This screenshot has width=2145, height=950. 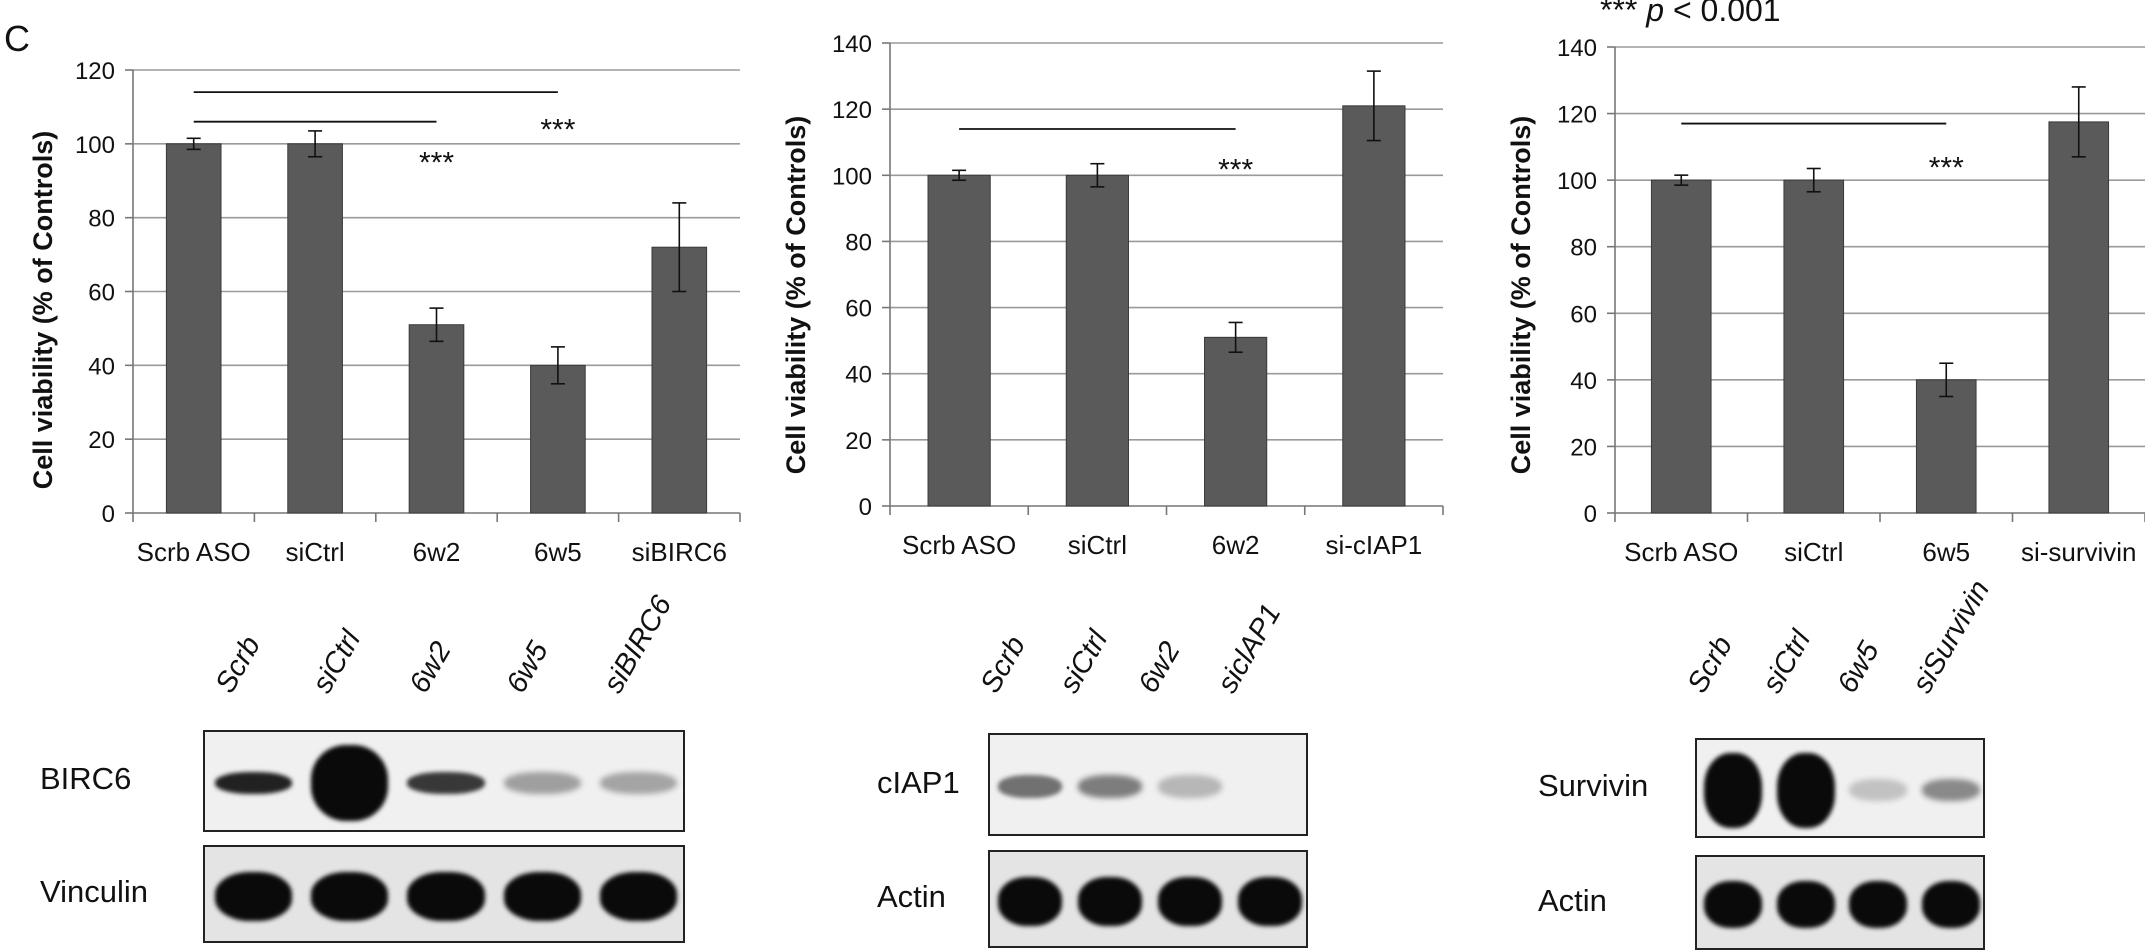 What do you see at coordinates (94, 891) in the screenshot?
I see `blot-row-label: Vinculin` at bounding box center [94, 891].